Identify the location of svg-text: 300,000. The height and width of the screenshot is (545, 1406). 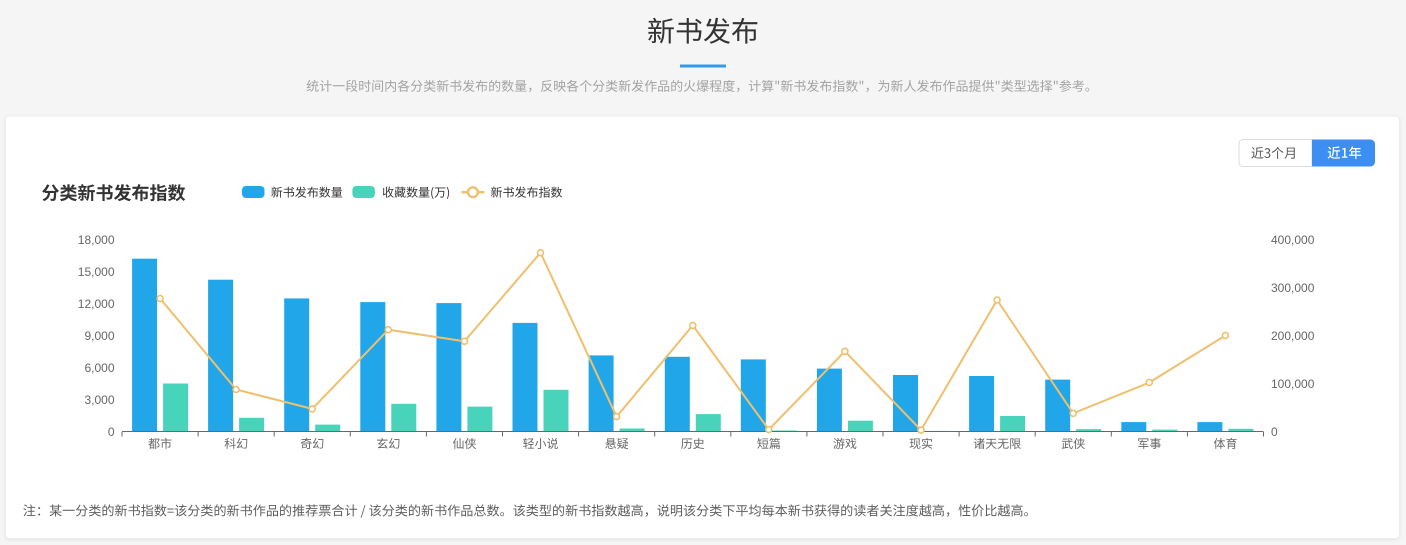
(1293, 288).